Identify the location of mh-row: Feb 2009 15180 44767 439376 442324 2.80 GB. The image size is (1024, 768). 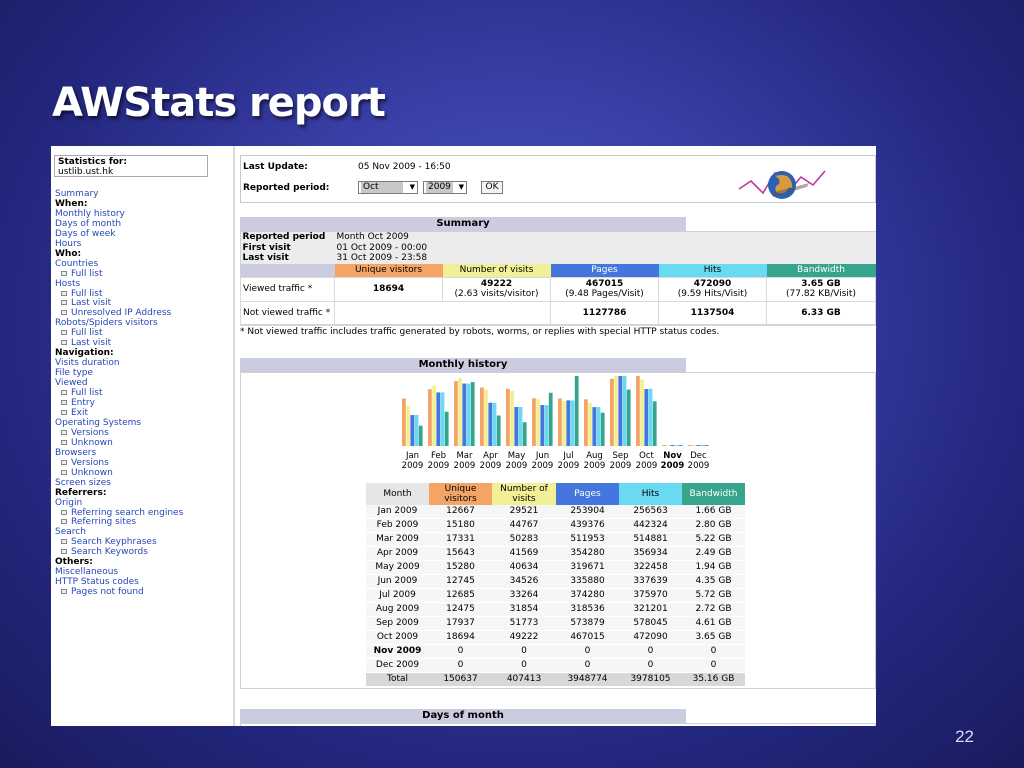
(555, 525).